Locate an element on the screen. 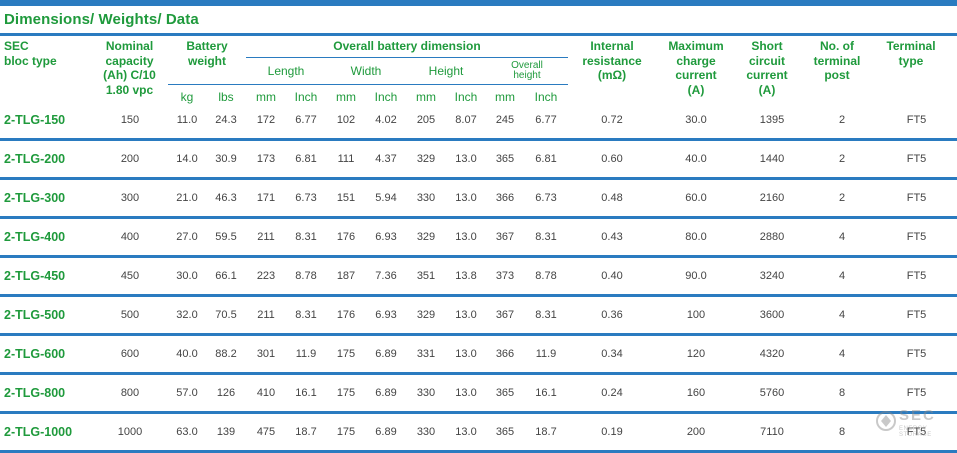  cell-posts: 2 is located at coordinates (842, 121).